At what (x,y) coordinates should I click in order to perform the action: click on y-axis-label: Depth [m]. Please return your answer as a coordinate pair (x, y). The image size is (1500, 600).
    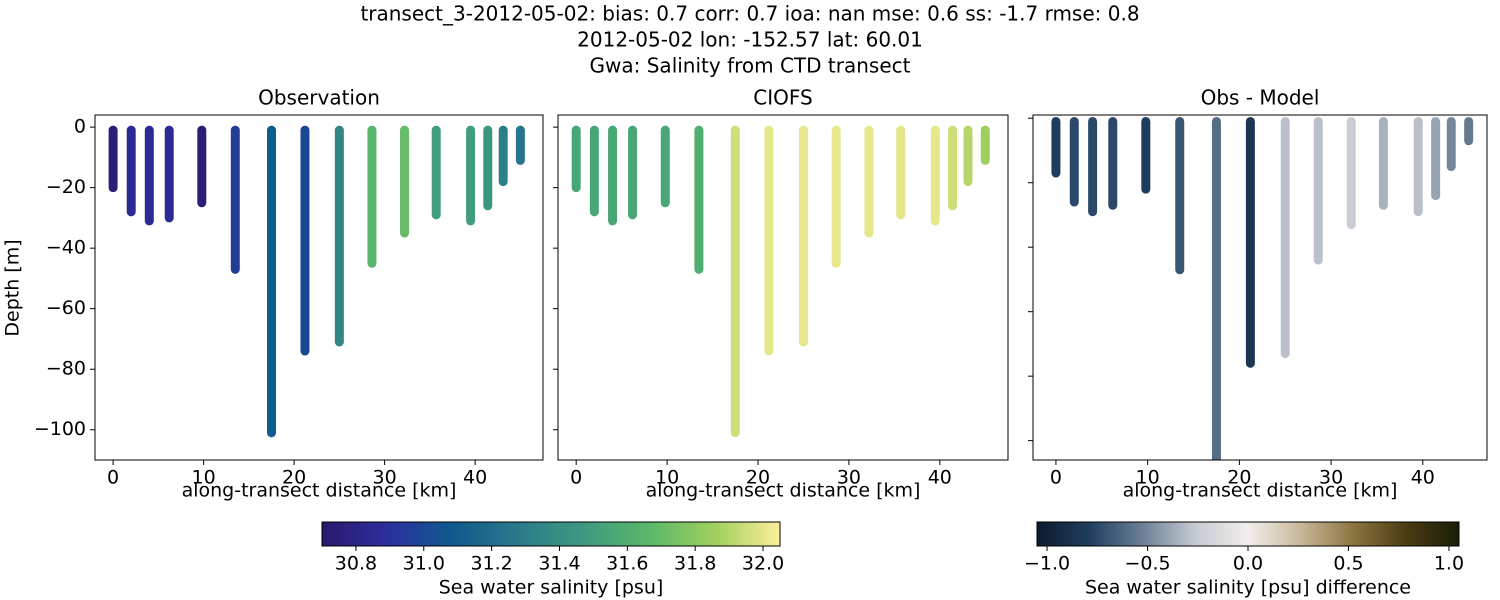
    Looking at the image, I should click on (13, 287).